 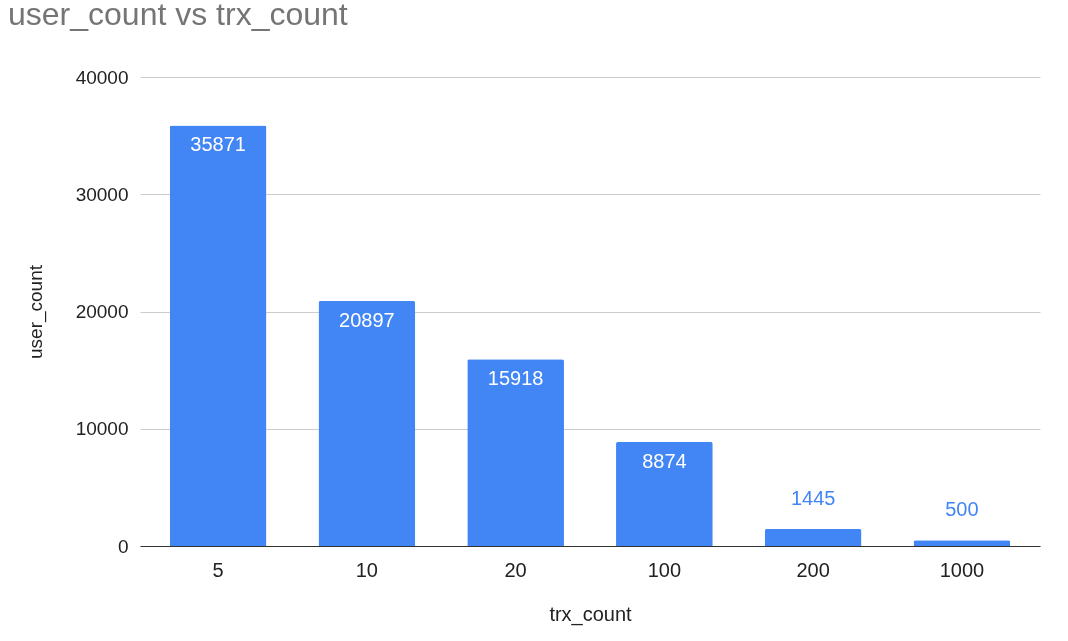 I want to click on x-tick-label: 10, so click(x=366, y=569).